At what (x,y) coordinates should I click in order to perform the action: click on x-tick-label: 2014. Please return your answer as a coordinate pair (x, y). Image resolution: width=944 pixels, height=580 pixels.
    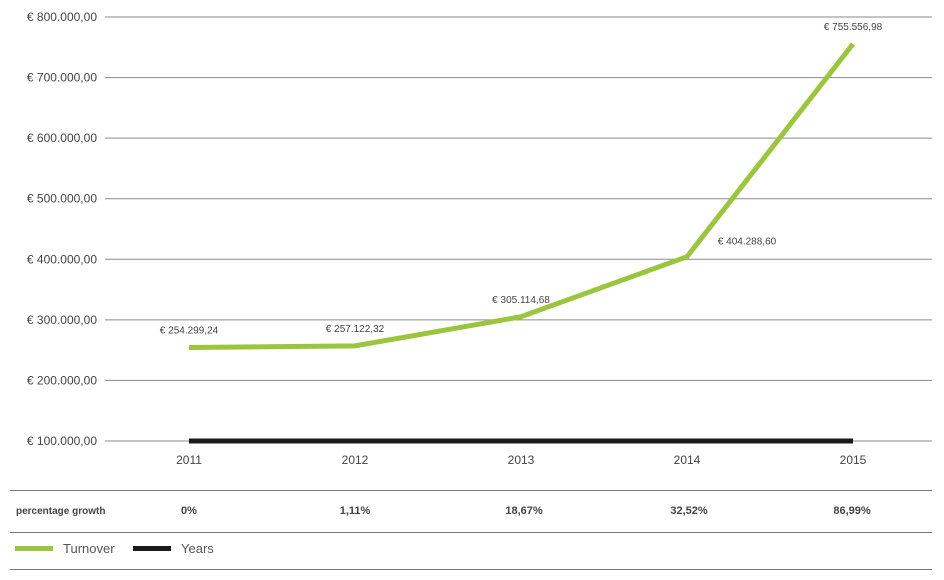
    Looking at the image, I should click on (687, 460).